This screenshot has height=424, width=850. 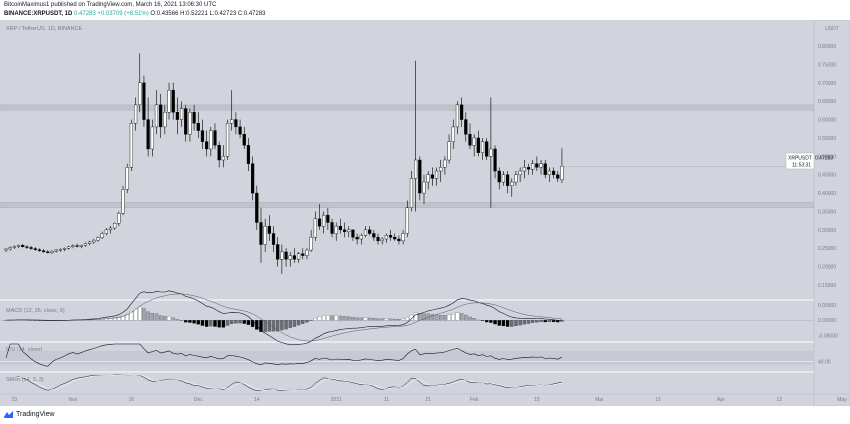 What do you see at coordinates (208, 14) in the screenshot?
I see `ohlc-label: O:0.43566 H:0.52221 L:0.42723 C:0.47283` at bounding box center [208, 14].